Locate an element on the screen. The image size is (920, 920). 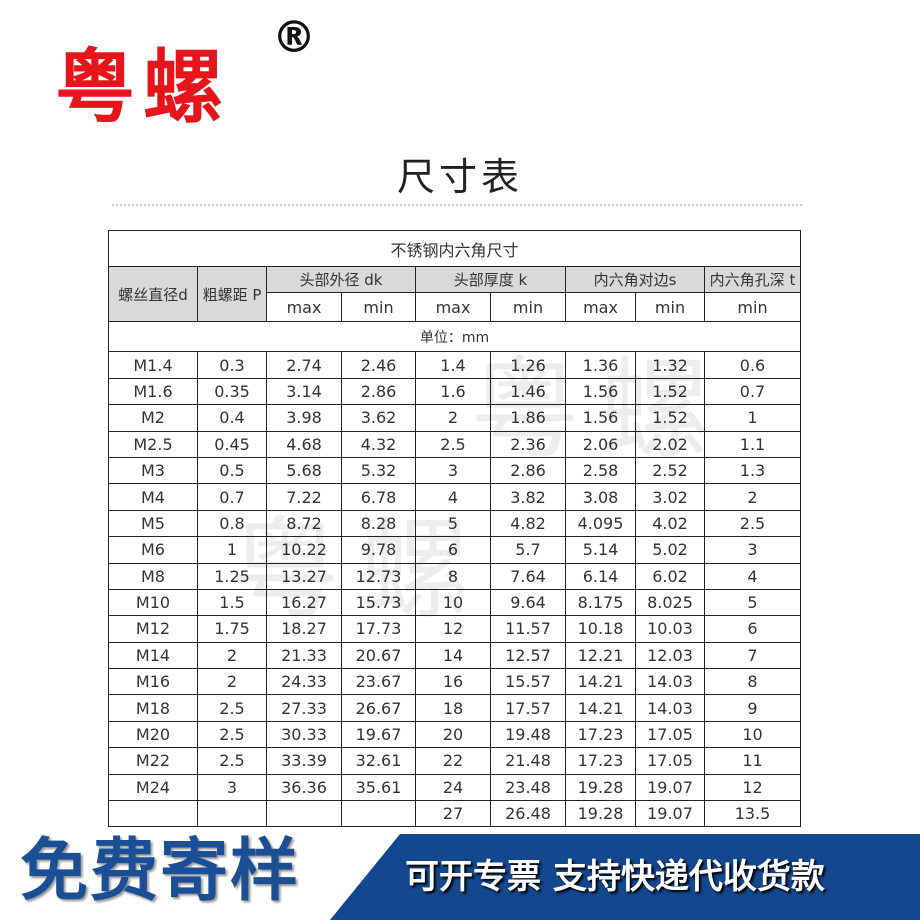
table-cell: 3.98 is located at coordinates (304, 418).